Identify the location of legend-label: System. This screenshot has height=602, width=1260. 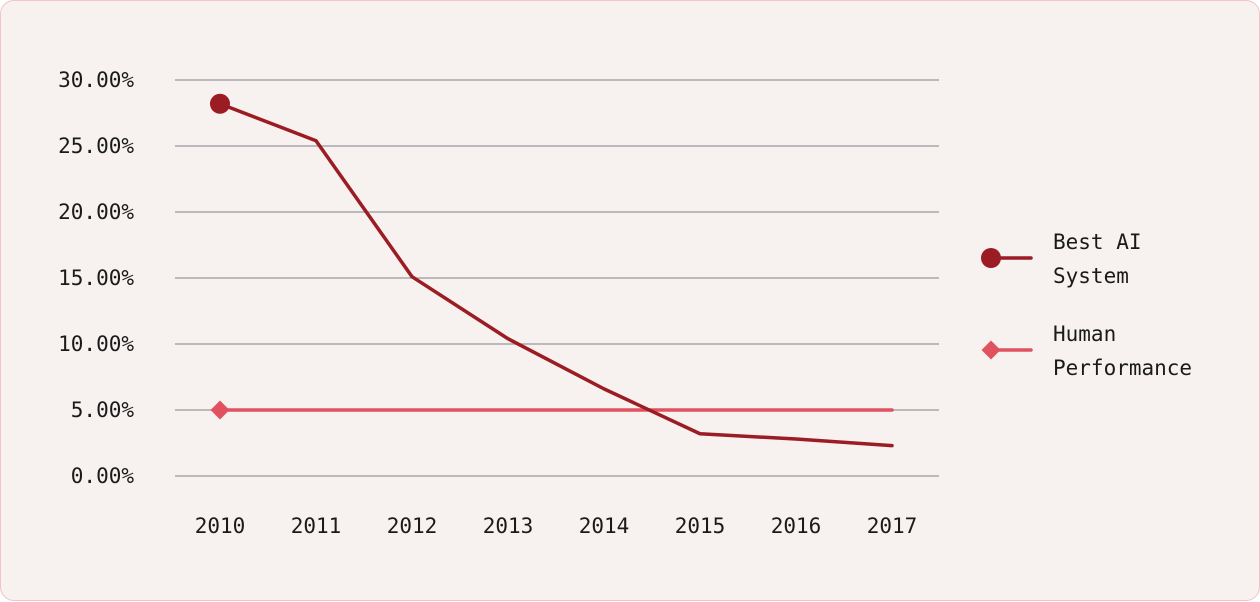
(1091, 276).